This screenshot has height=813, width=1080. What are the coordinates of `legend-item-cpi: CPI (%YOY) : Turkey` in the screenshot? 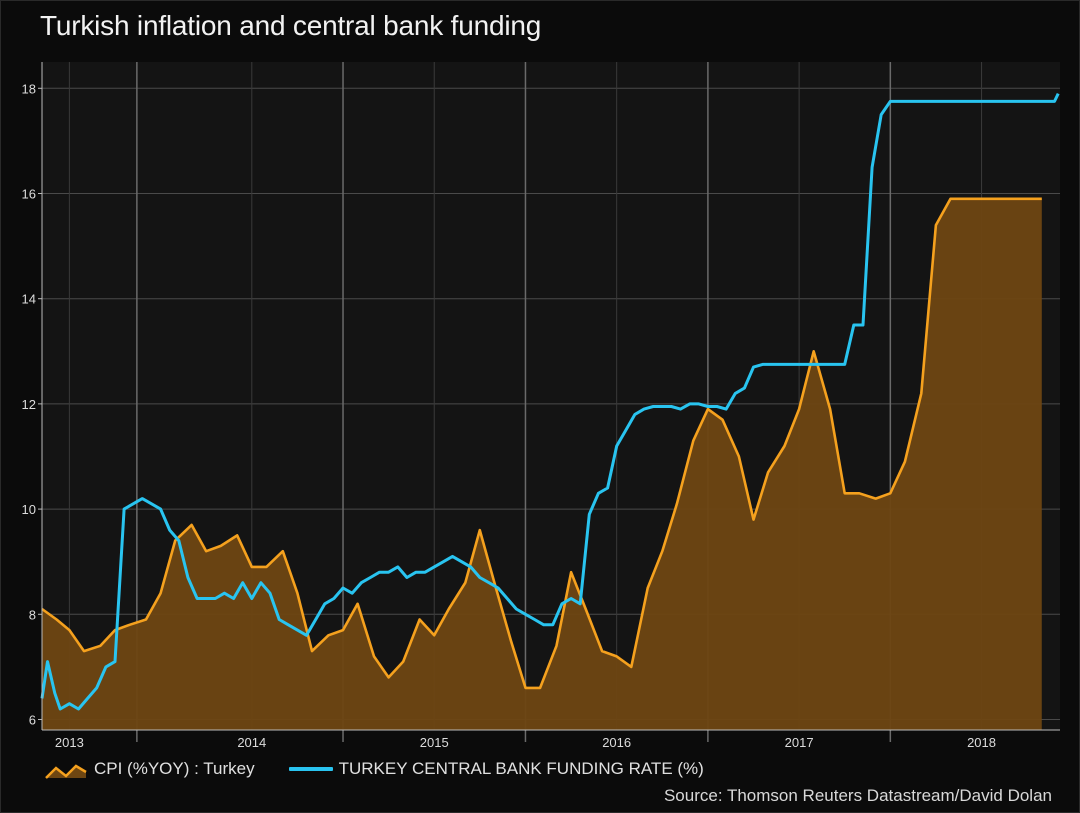 It's located at (149, 769).